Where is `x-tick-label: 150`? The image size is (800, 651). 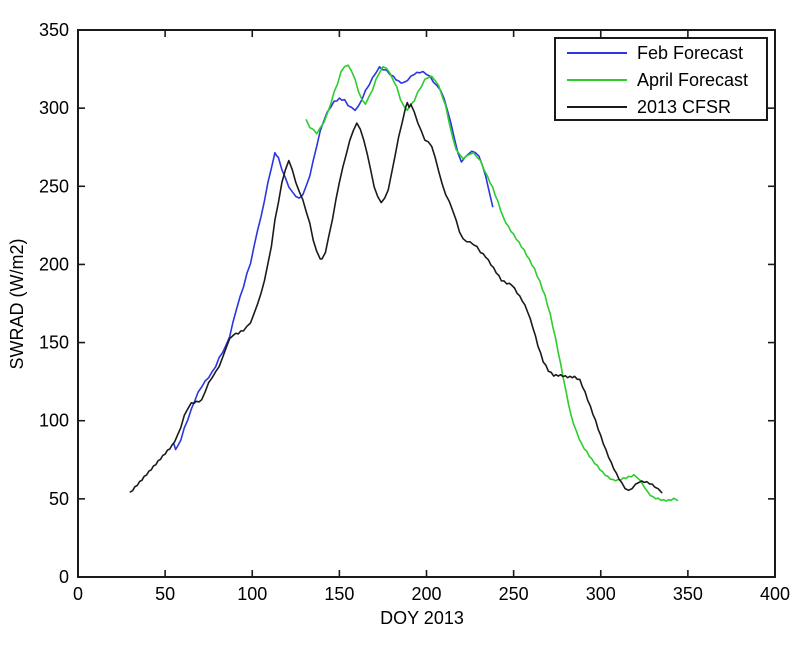 x-tick-label: 150 is located at coordinates (339, 594).